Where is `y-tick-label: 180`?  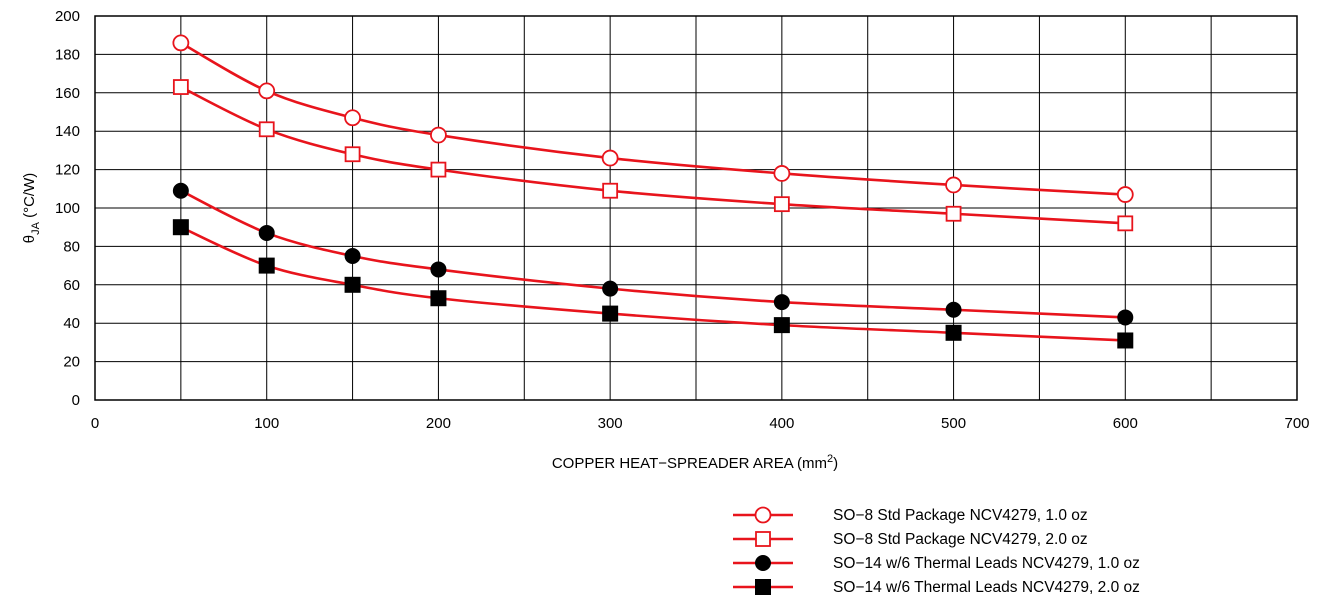
y-tick-label: 180 is located at coordinates (67, 54).